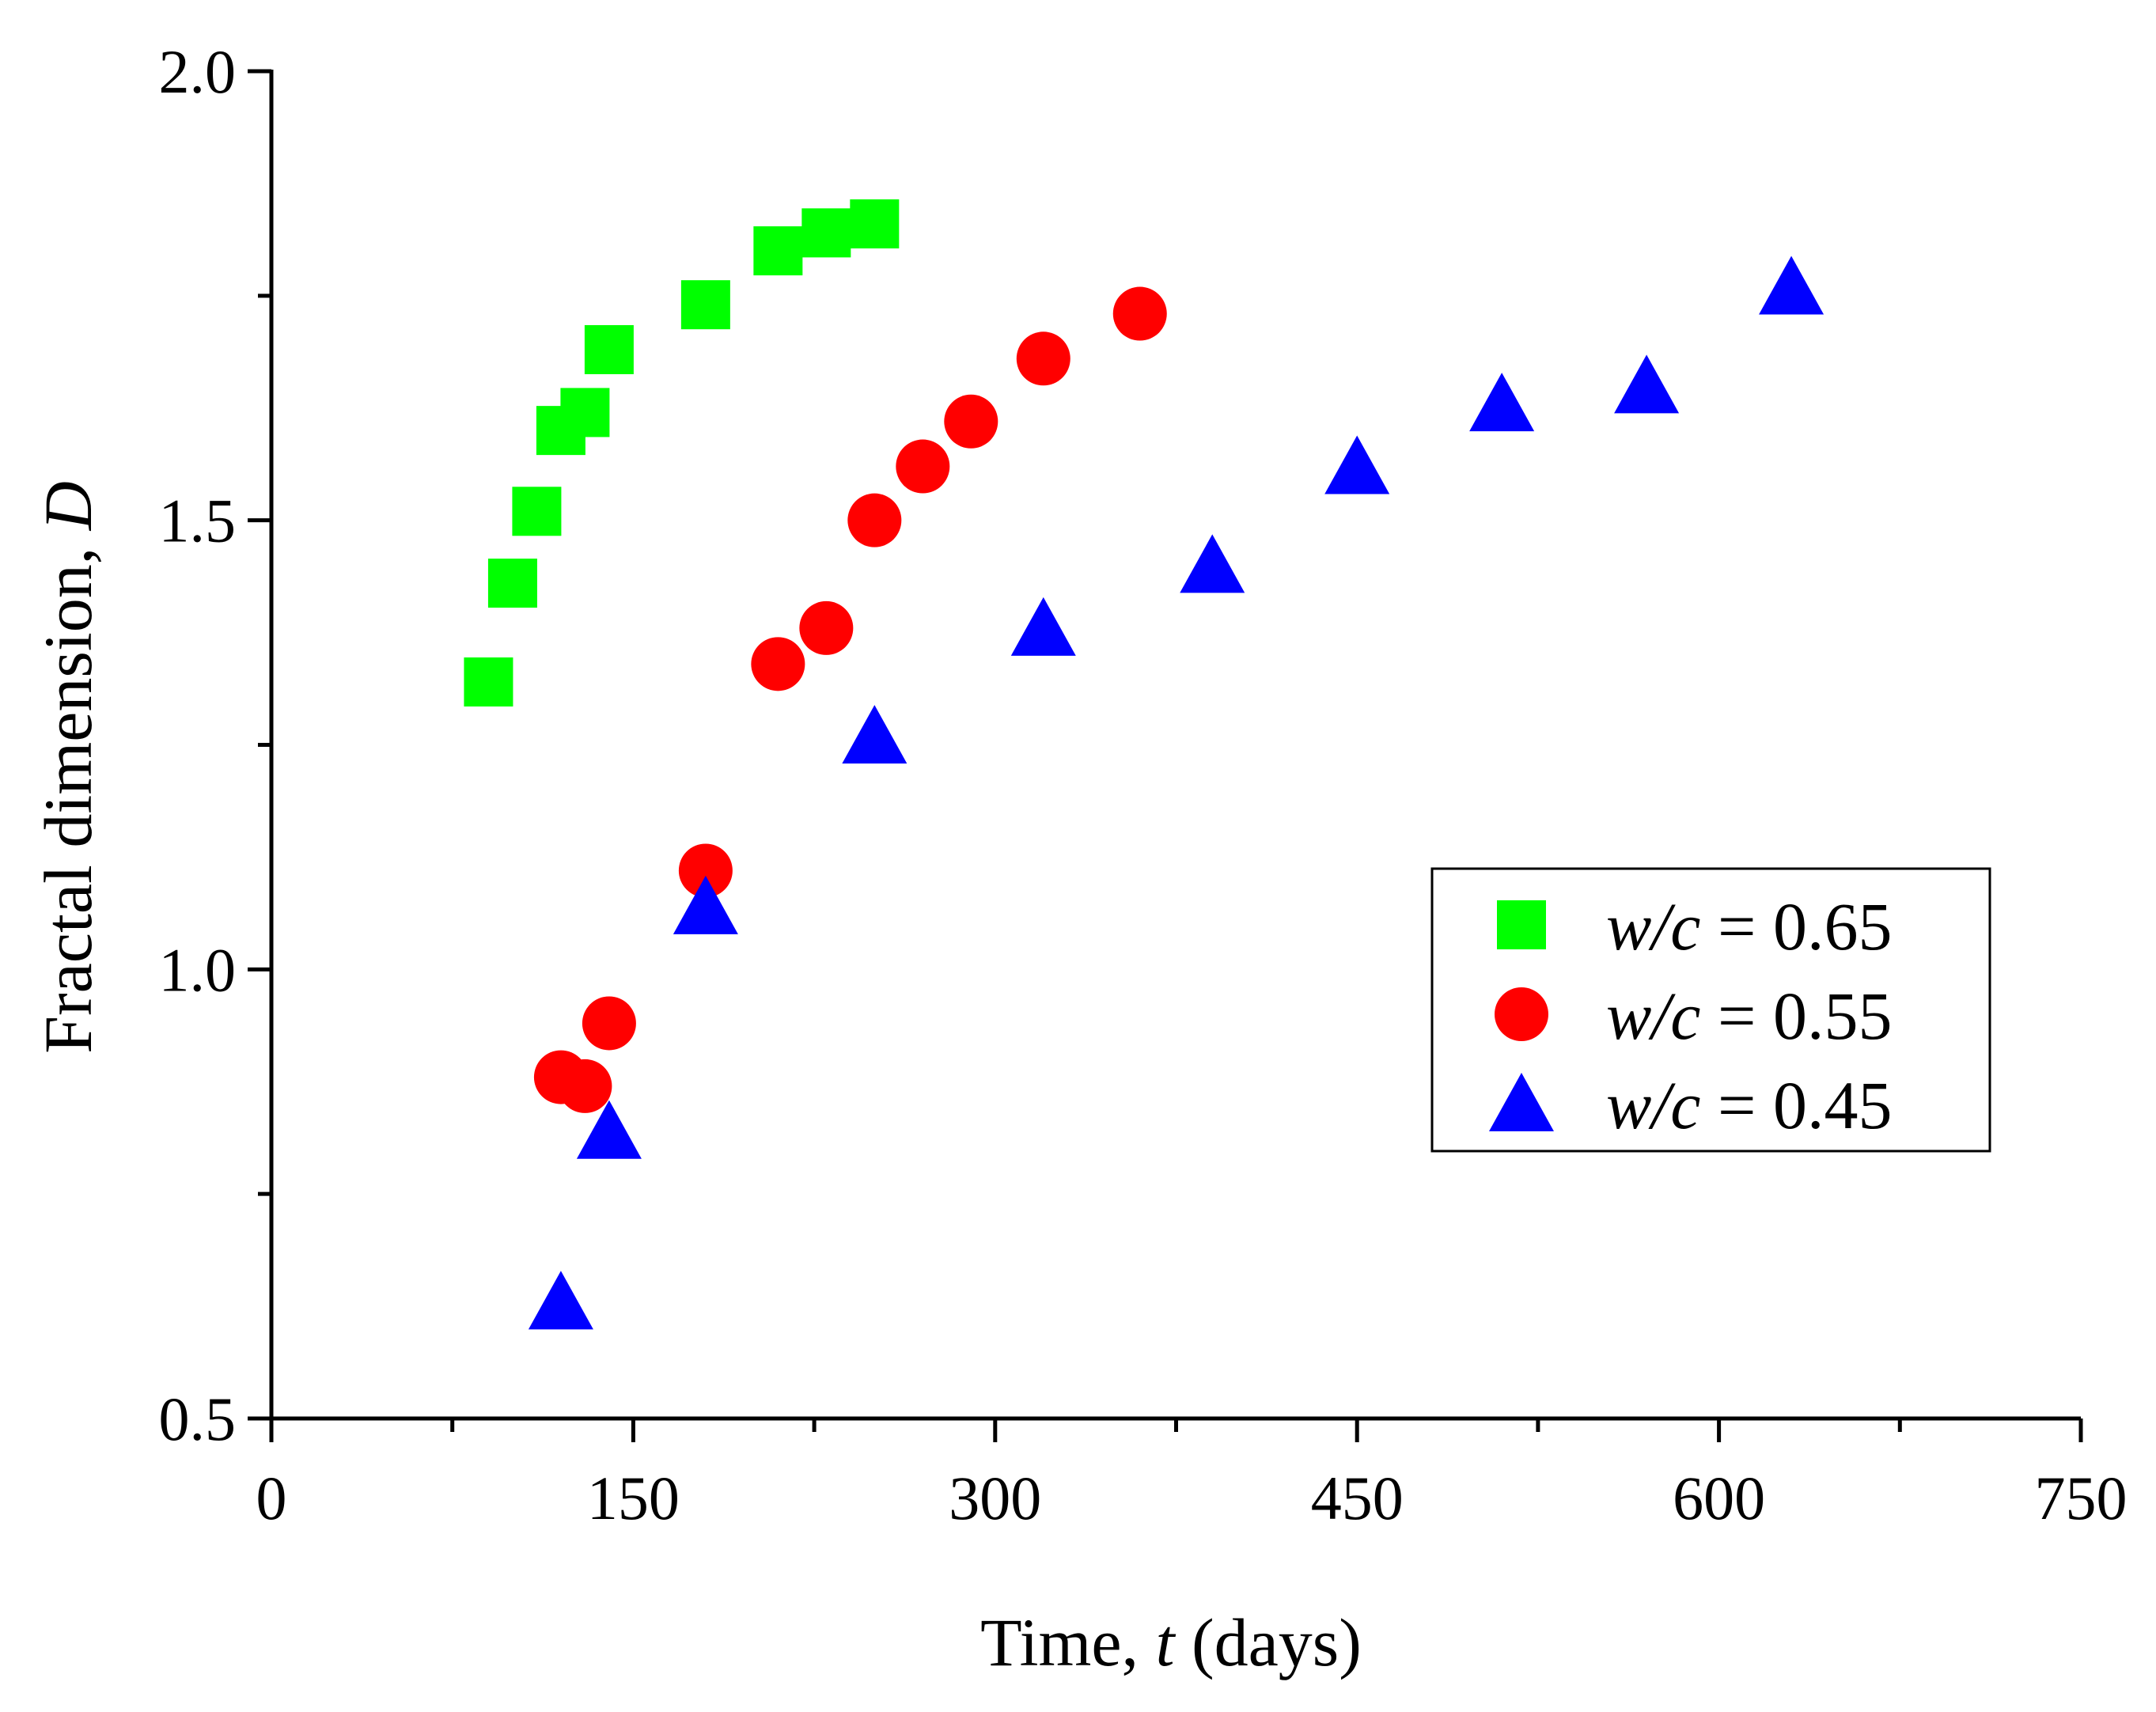 This screenshot has height=1712, width=2156. What do you see at coordinates (198, 521) in the screenshot?
I see `y-tick-label: 1.5` at bounding box center [198, 521].